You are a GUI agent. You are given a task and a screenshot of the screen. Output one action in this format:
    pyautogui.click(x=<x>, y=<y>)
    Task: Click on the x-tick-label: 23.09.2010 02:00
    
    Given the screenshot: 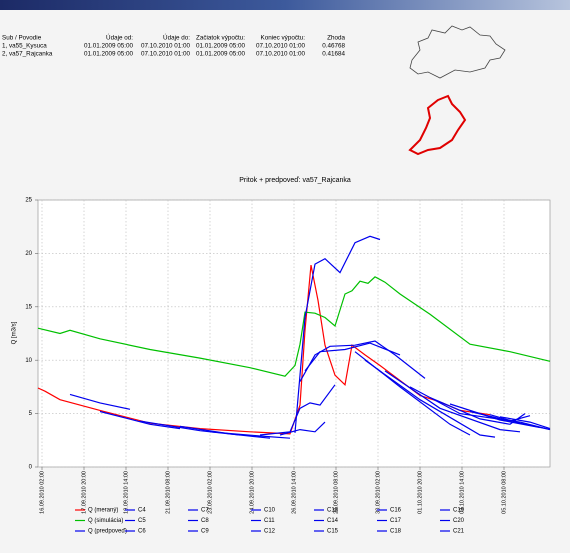 What is the action you would take?
    pyautogui.click(x=210, y=492)
    